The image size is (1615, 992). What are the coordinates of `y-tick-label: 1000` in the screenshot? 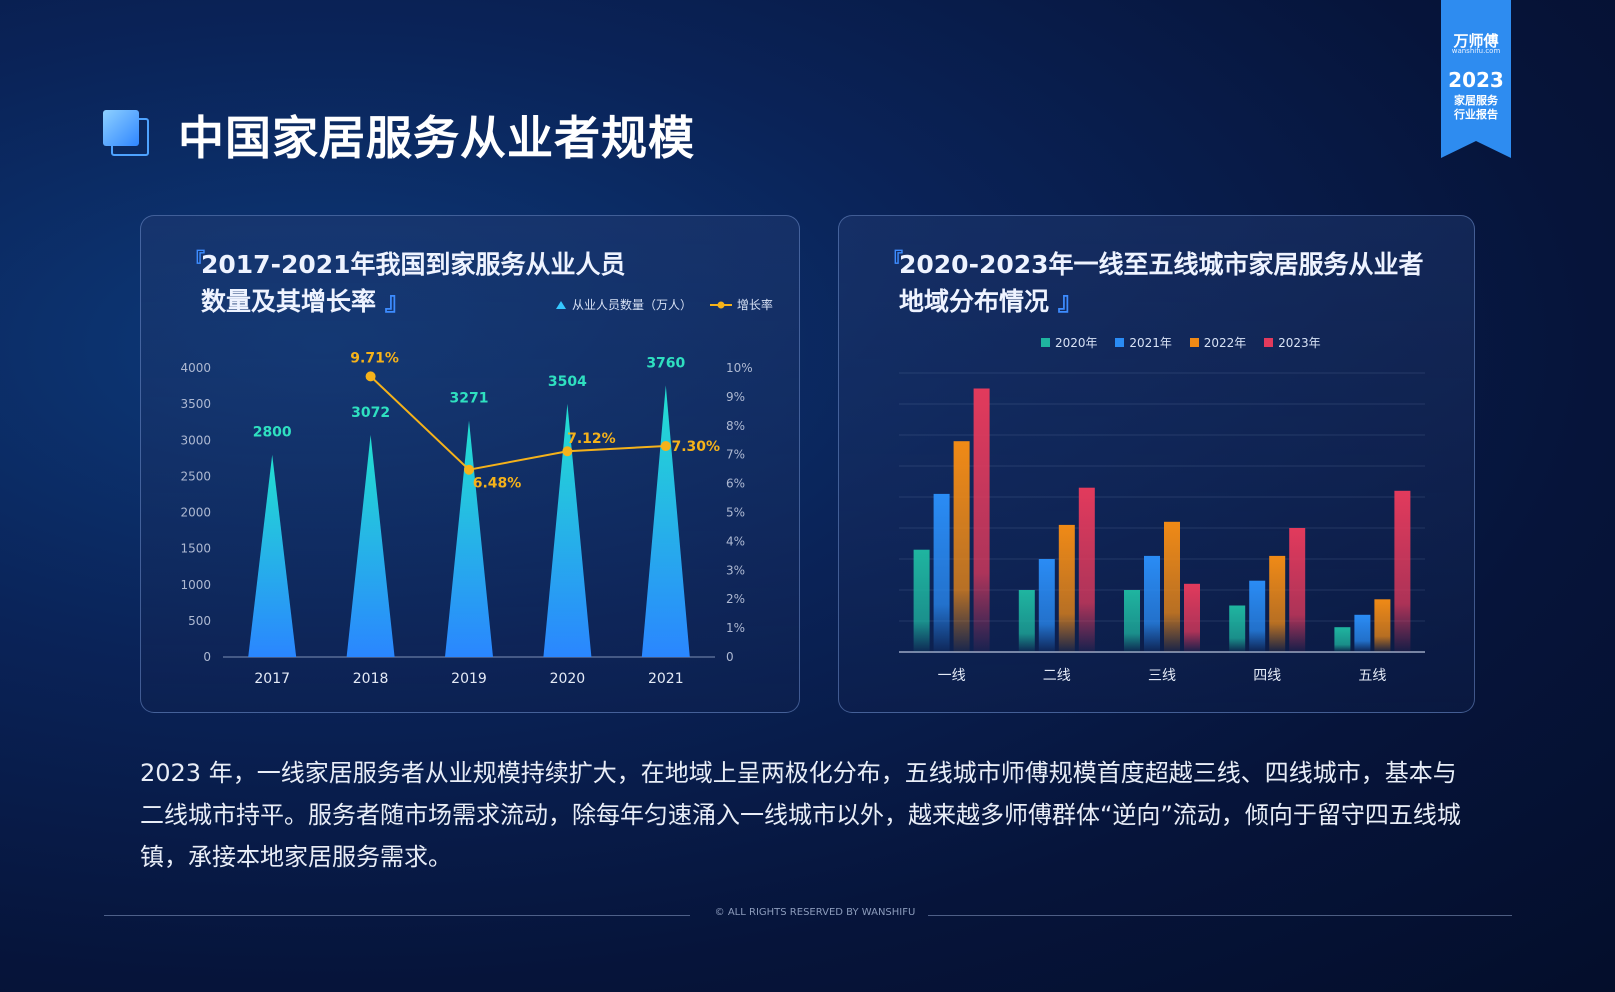 It's located at (195, 585).